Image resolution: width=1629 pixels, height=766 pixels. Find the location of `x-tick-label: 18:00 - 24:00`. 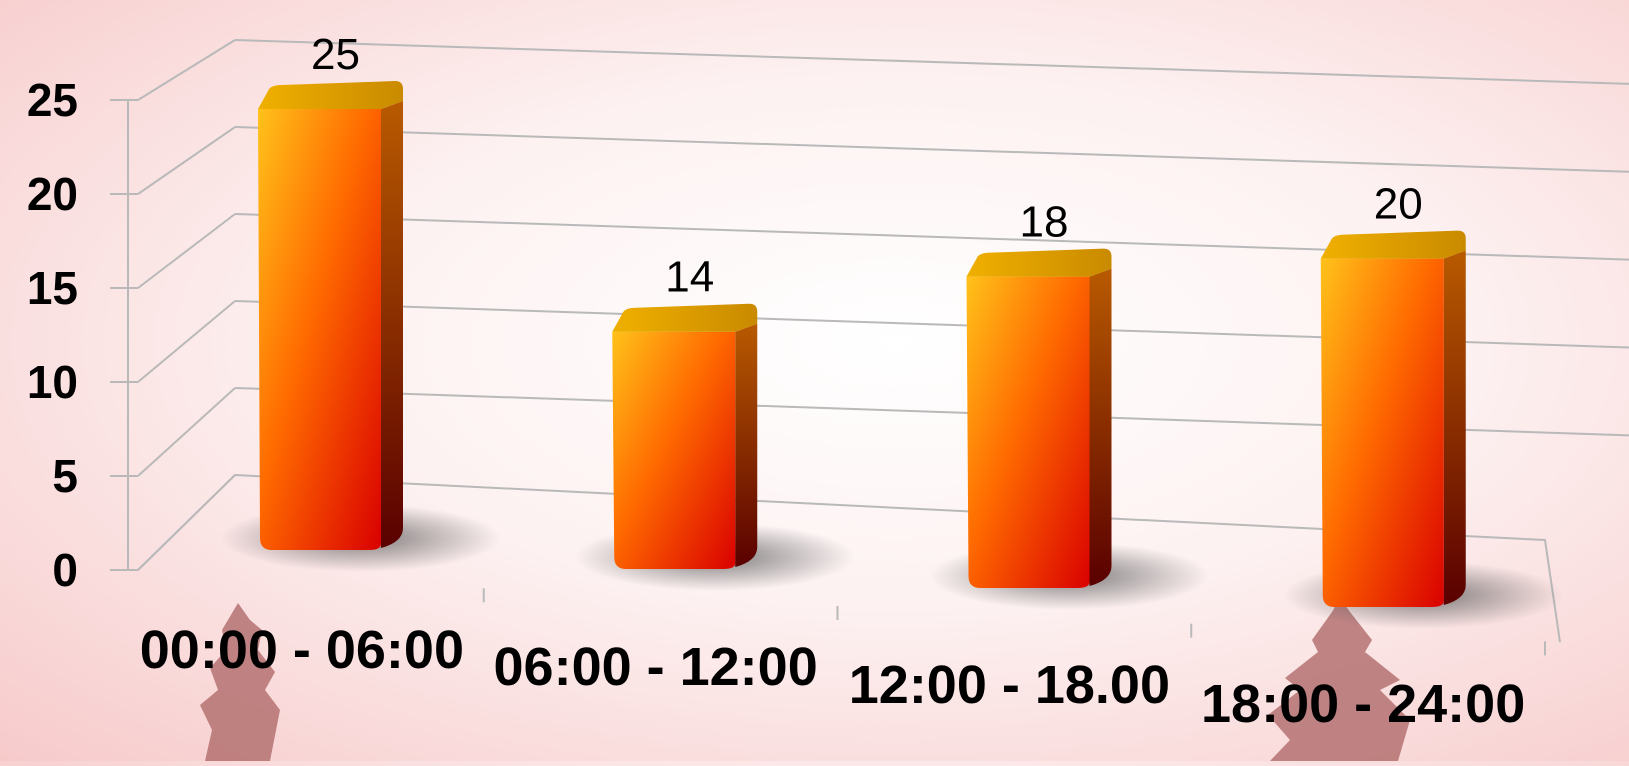

x-tick-label: 18:00 - 24:00 is located at coordinates (1363, 704).